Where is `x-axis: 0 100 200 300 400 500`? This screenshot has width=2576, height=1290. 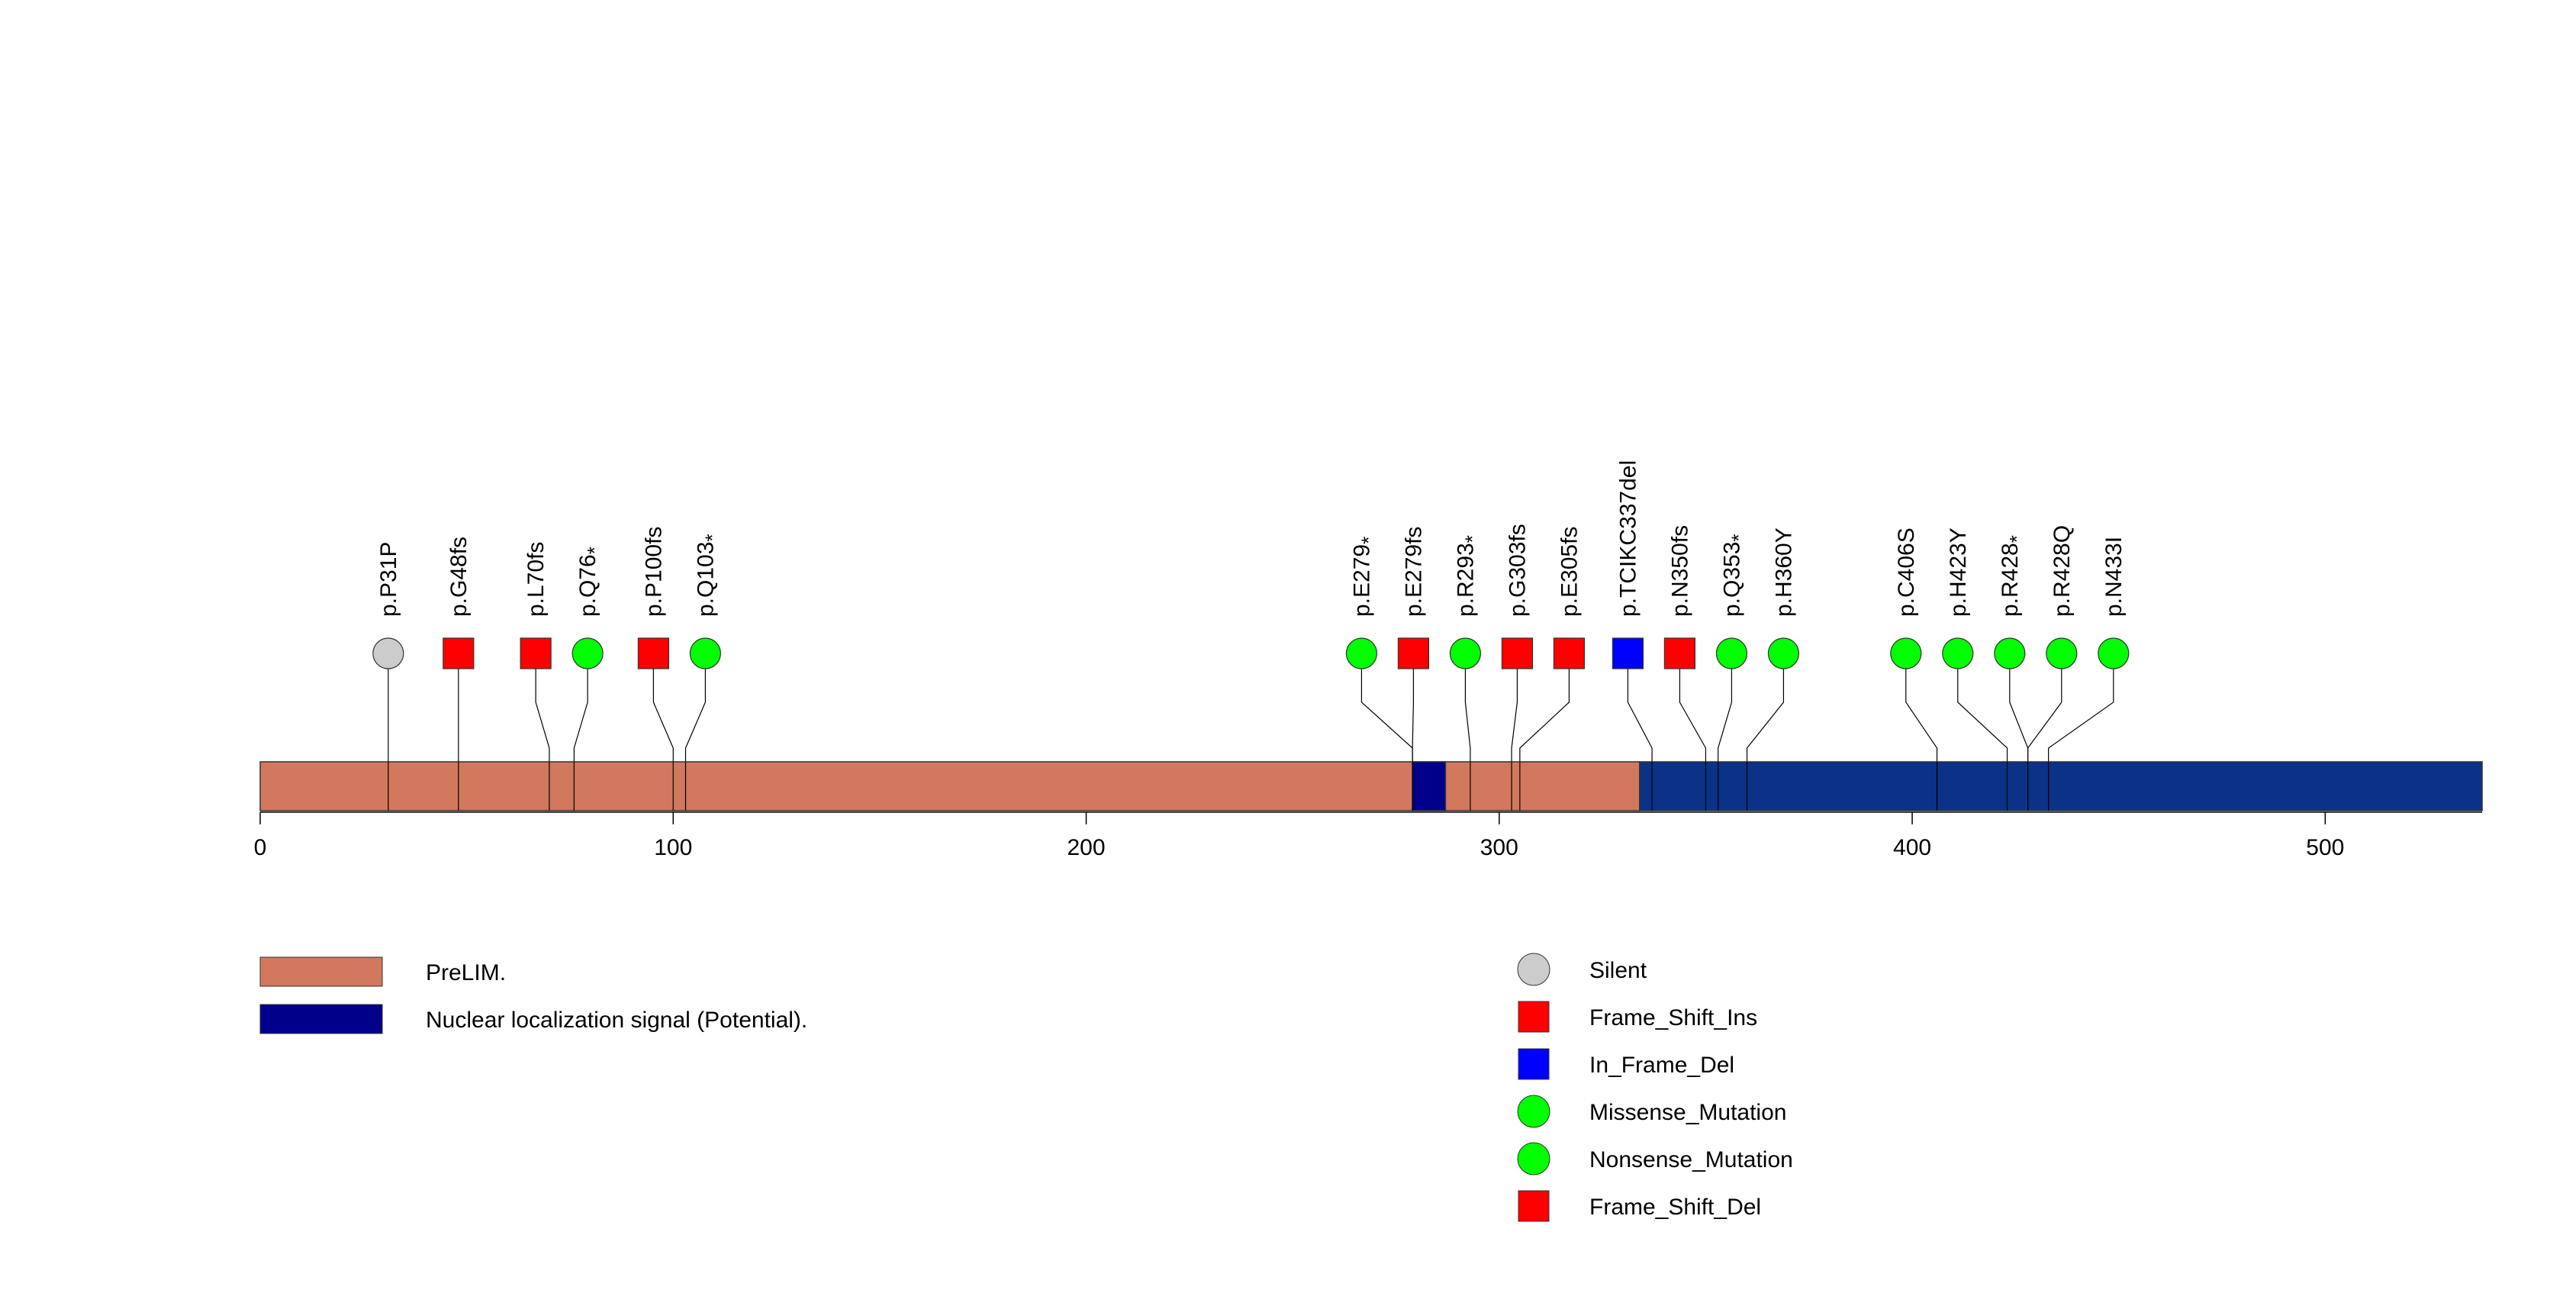
x-axis: 0 100 200 300 400 500 is located at coordinates (1368, 835).